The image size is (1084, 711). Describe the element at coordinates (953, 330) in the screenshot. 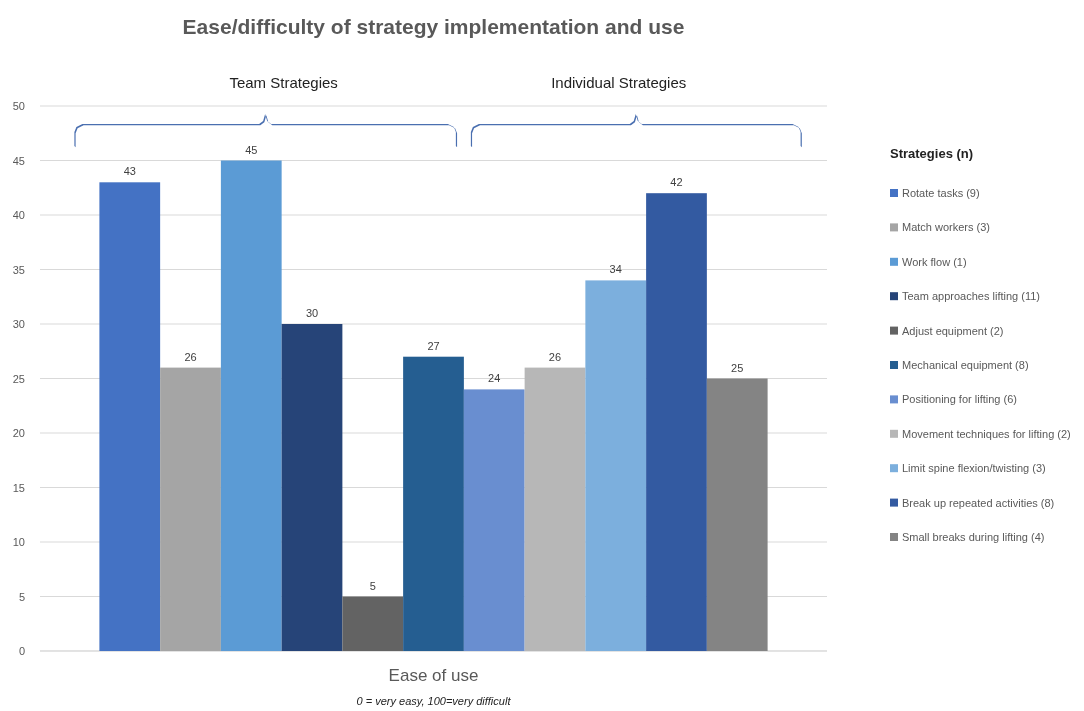

I see `legend-label: Adjust equipment (2)` at that location.